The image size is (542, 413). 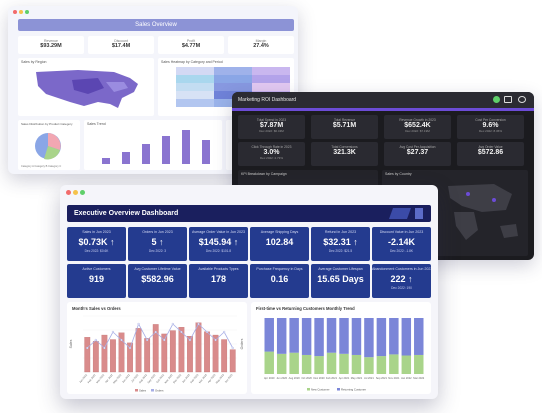 I want to click on kpi-value: $17.4M, so click(x=121, y=46).